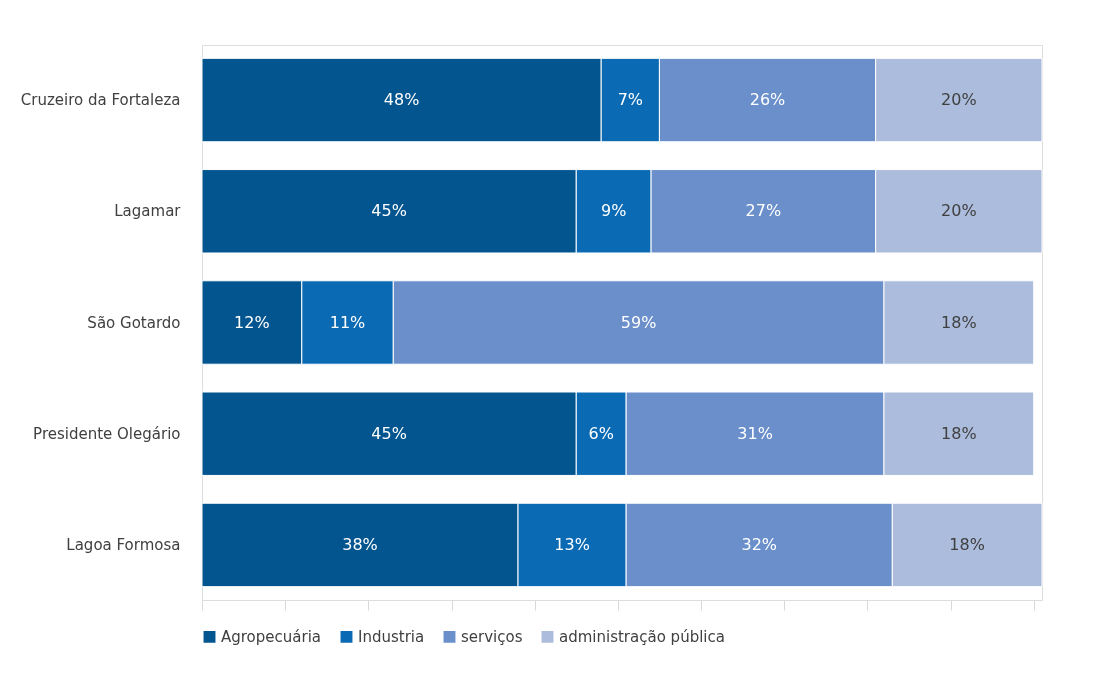  I want to click on y-tick-label: Lagoa Formosa, so click(123, 544).